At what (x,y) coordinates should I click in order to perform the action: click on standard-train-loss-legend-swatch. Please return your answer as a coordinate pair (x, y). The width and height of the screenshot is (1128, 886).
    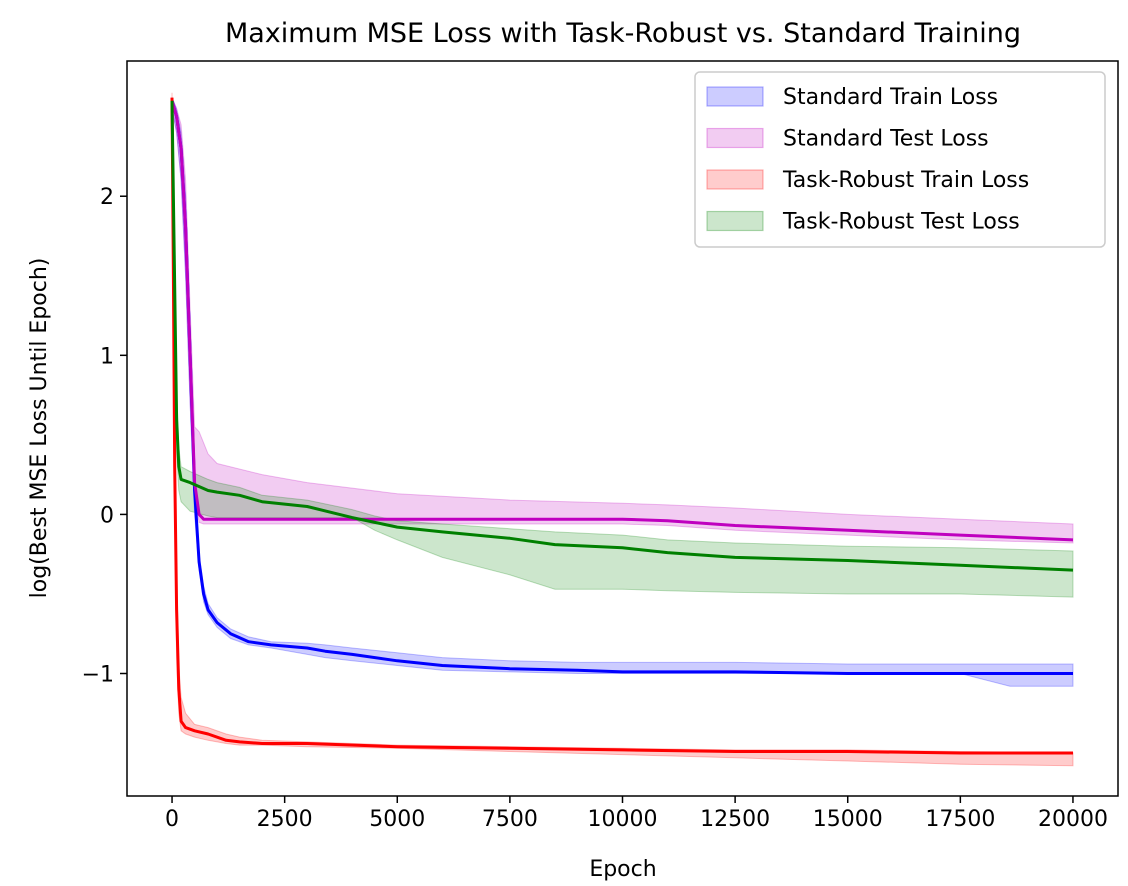
    Looking at the image, I should click on (735, 96).